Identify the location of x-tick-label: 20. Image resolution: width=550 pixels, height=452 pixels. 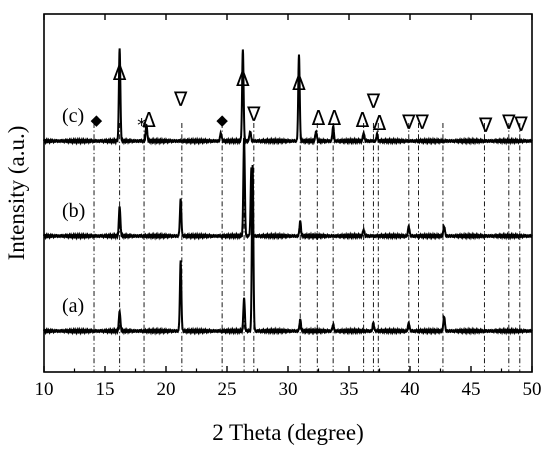
(166, 389).